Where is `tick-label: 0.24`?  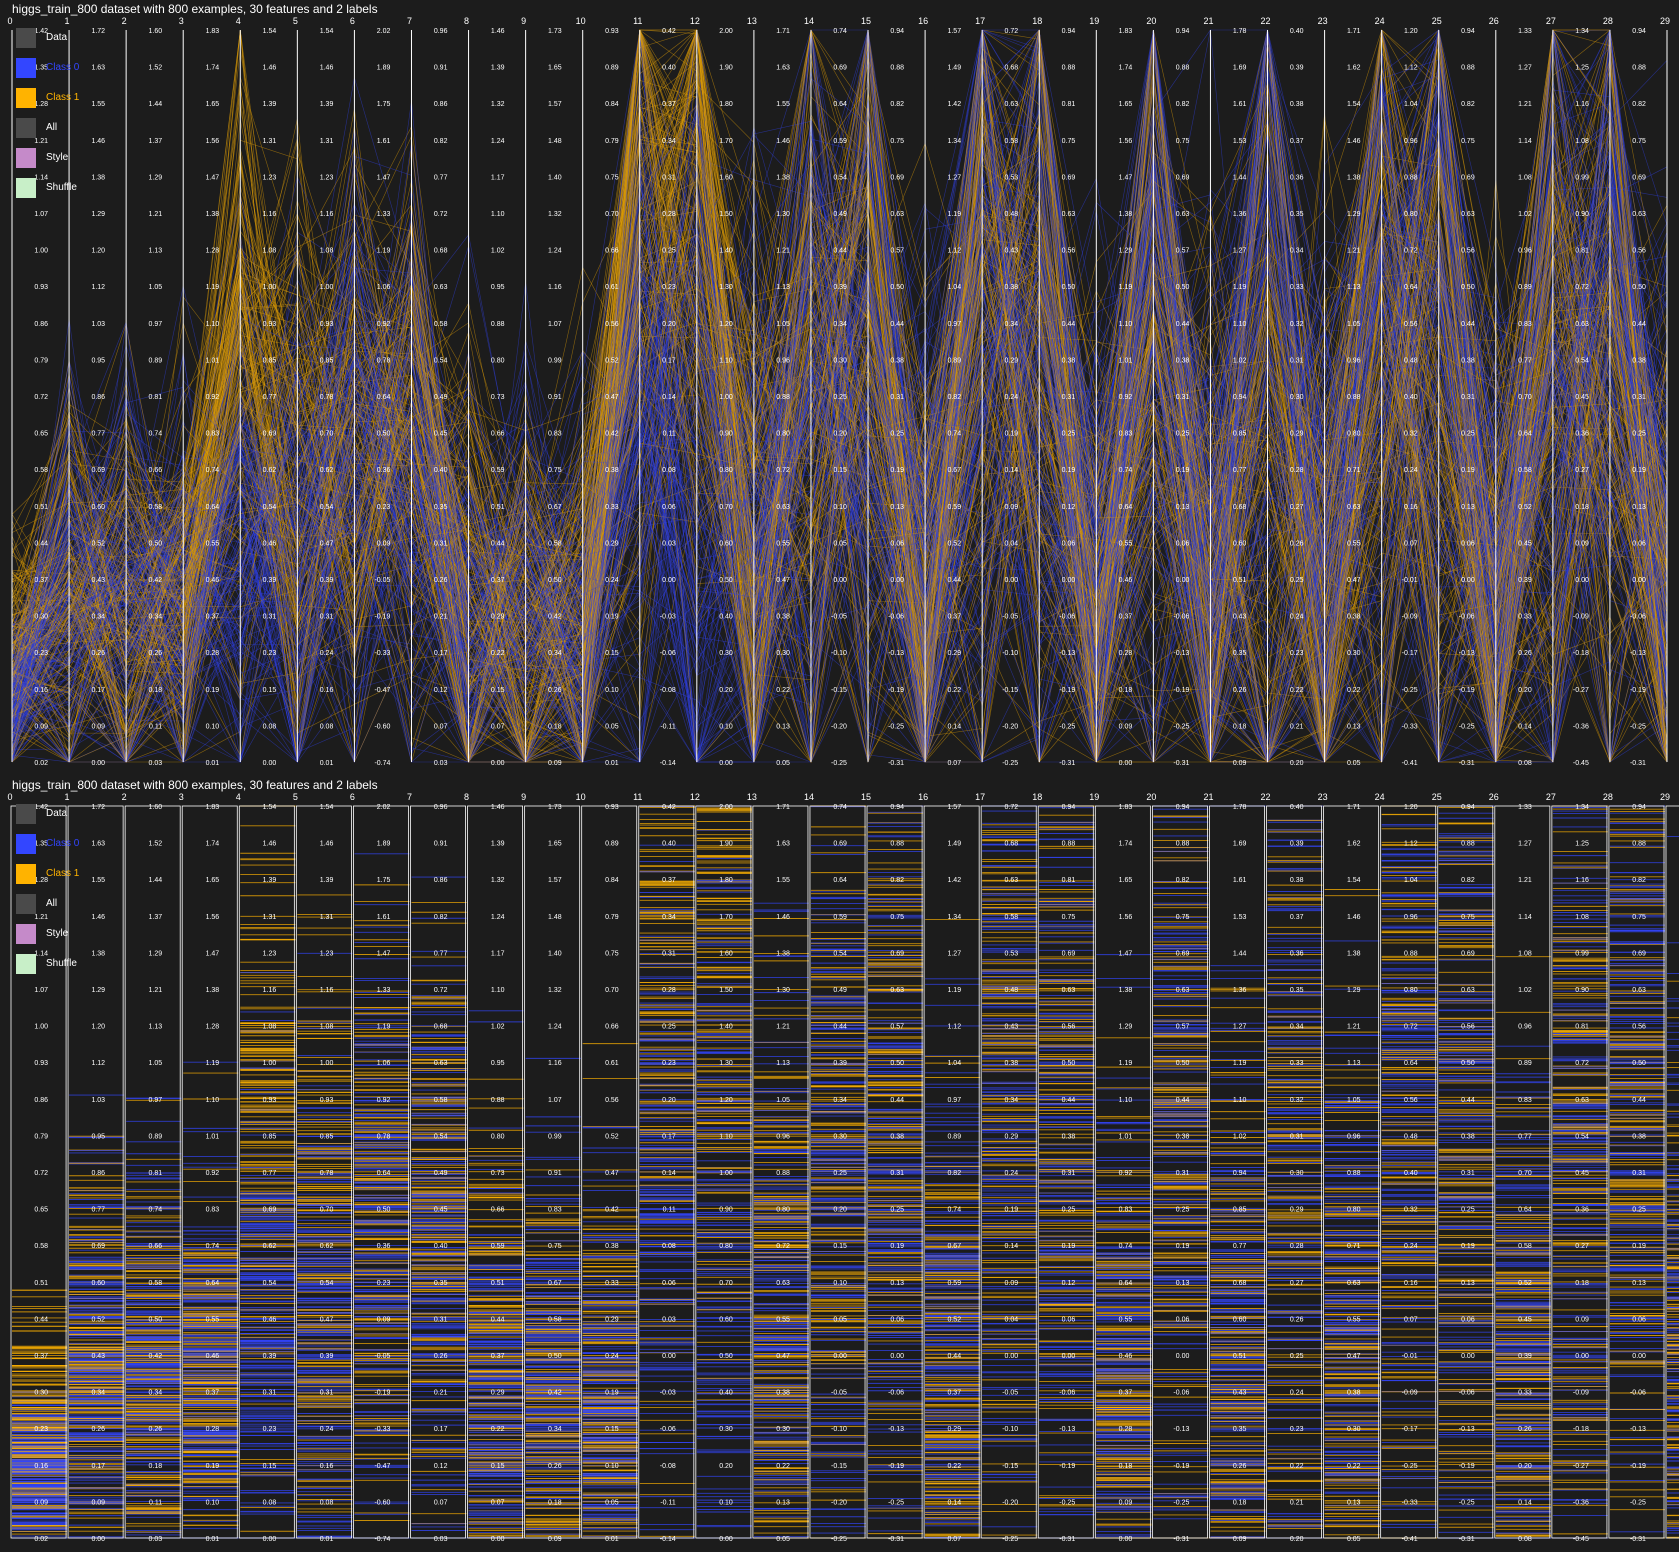 tick-label: 0.24 is located at coordinates (1012, 397).